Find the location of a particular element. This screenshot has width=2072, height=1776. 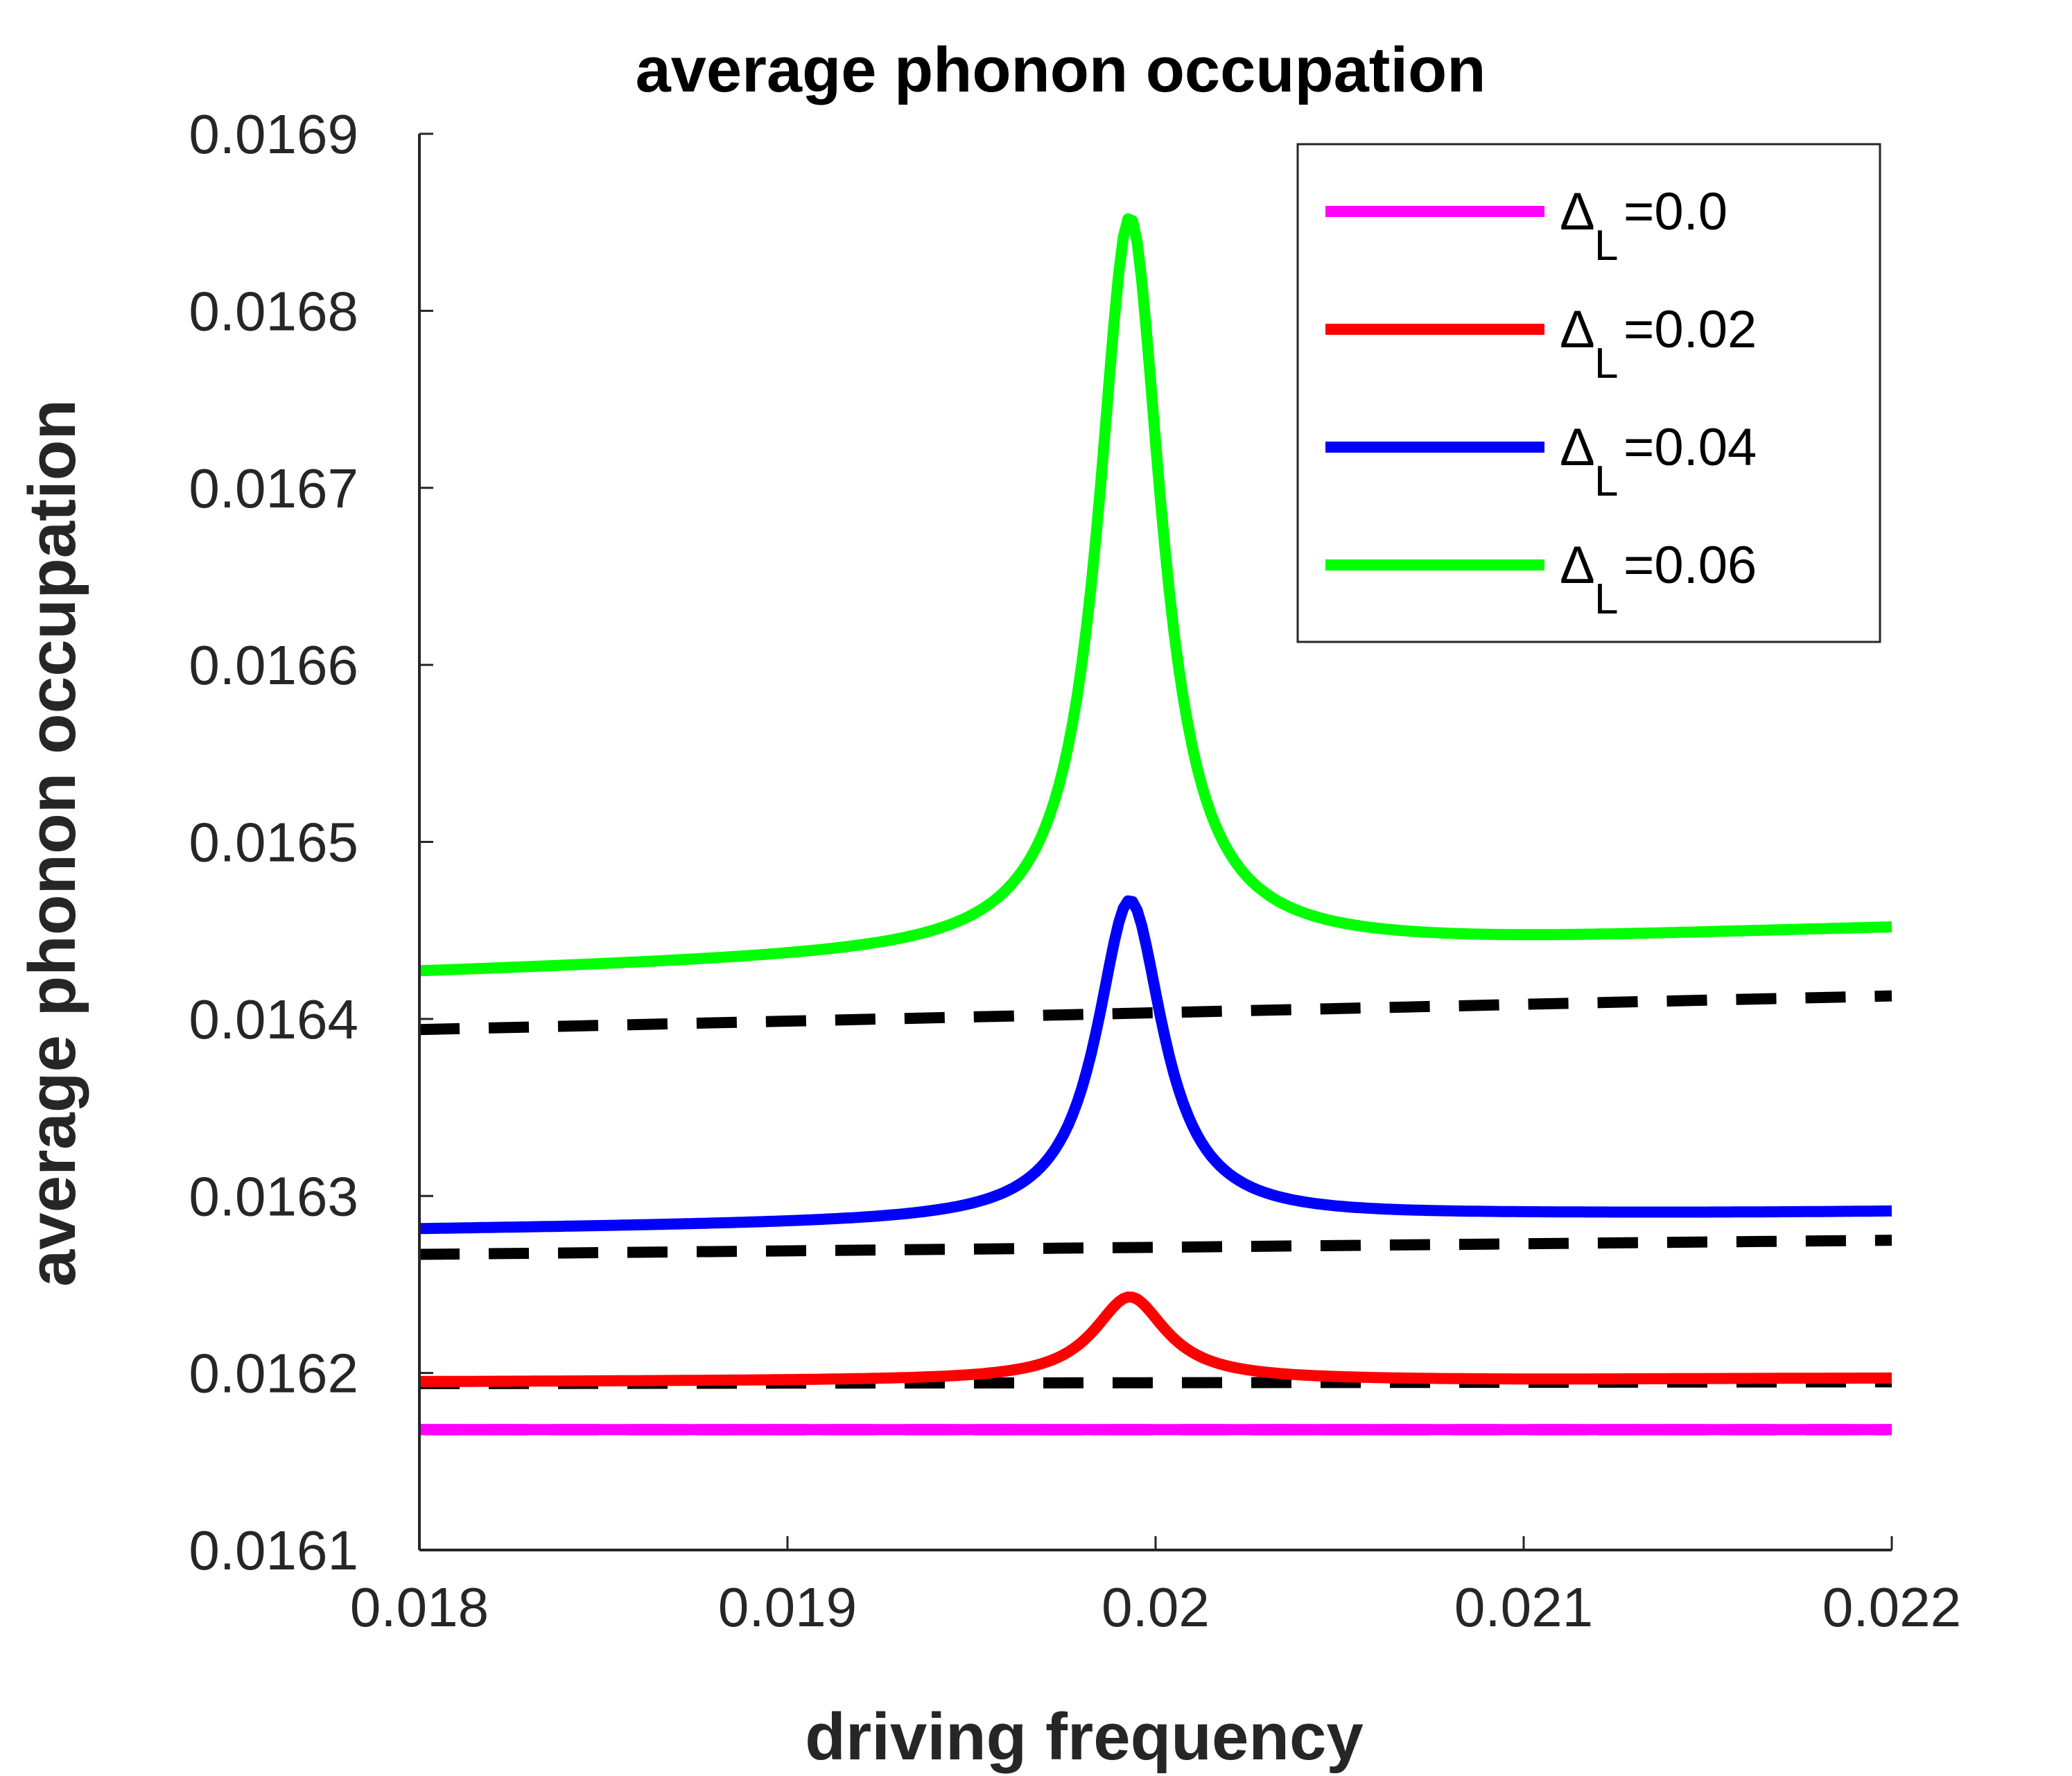

x-ticks: 0.018 0.019 0.02 0.021 0.022 is located at coordinates (1155, 1587).